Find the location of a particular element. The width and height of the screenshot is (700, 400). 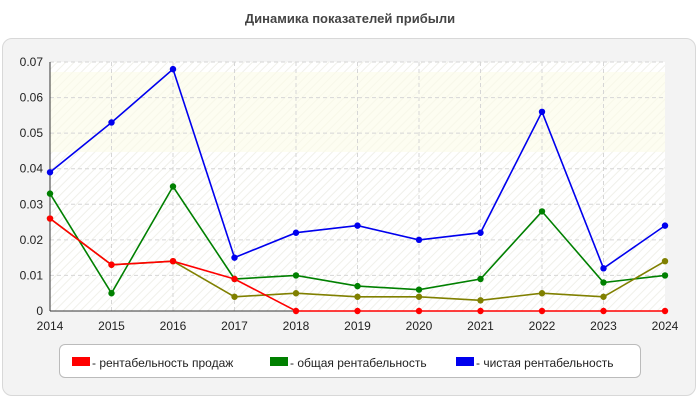

x-tick-label: 2023 is located at coordinates (603, 326).